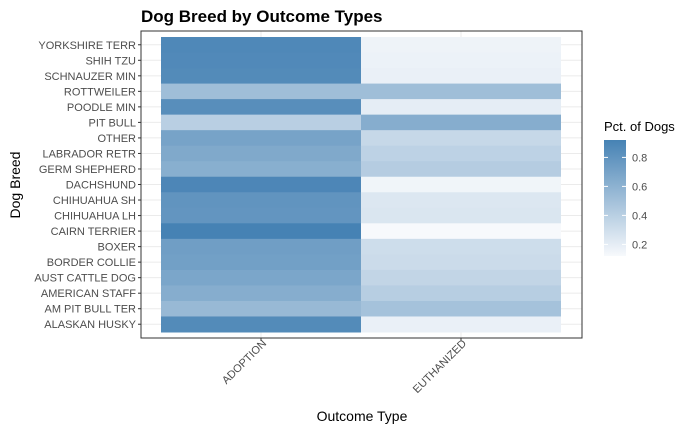  Describe the element at coordinates (100, 92) in the screenshot. I see `y-tick-label: ROTTWEILER` at that location.